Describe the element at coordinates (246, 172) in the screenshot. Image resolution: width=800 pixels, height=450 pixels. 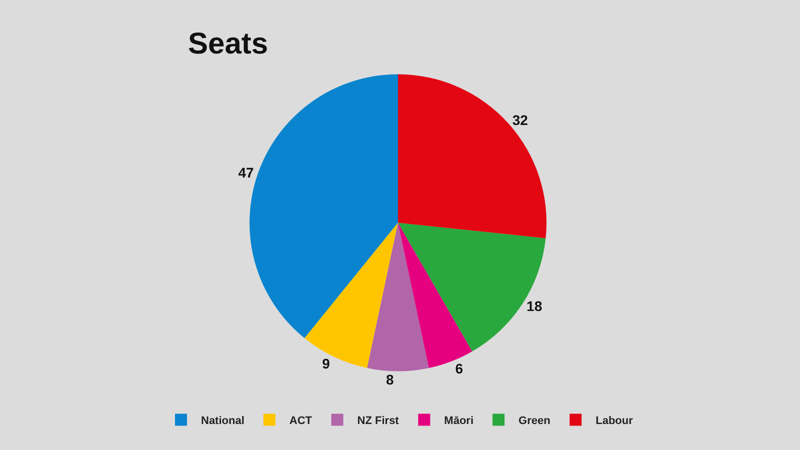
I see `data-label: 47` at that location.